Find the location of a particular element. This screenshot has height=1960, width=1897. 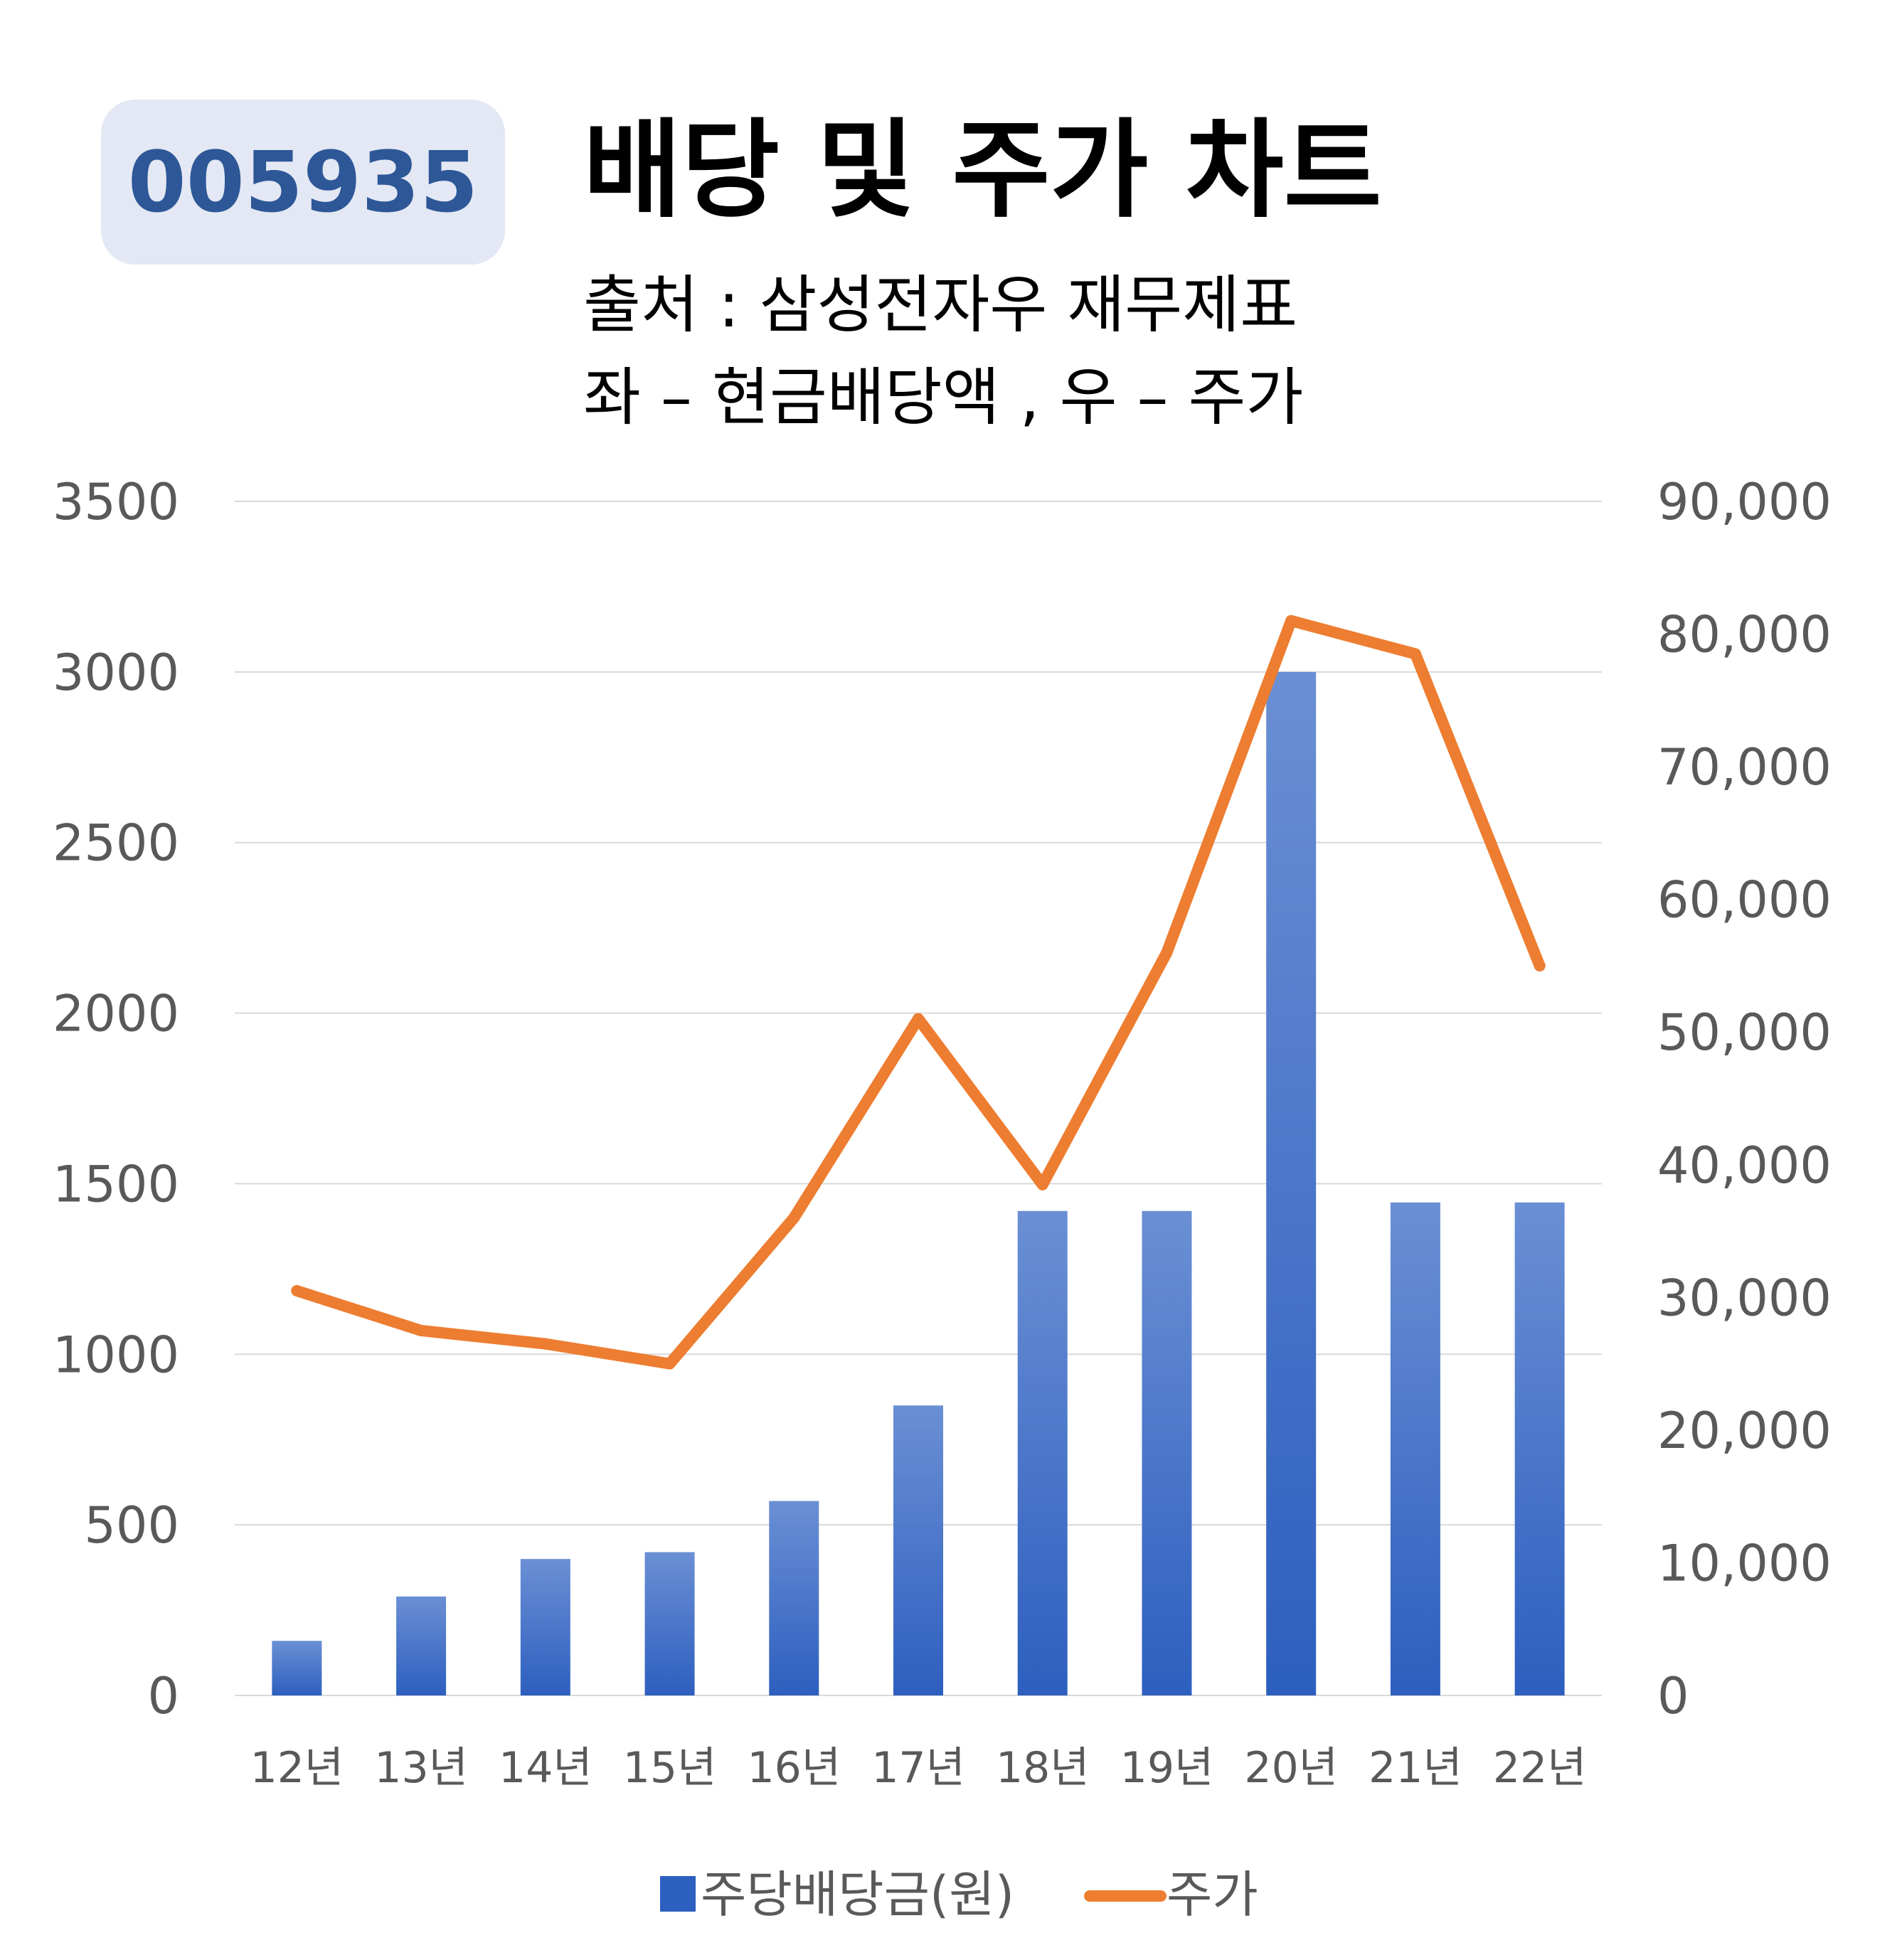

left-tick-label: 3500 is located at coordinates (116, 502).